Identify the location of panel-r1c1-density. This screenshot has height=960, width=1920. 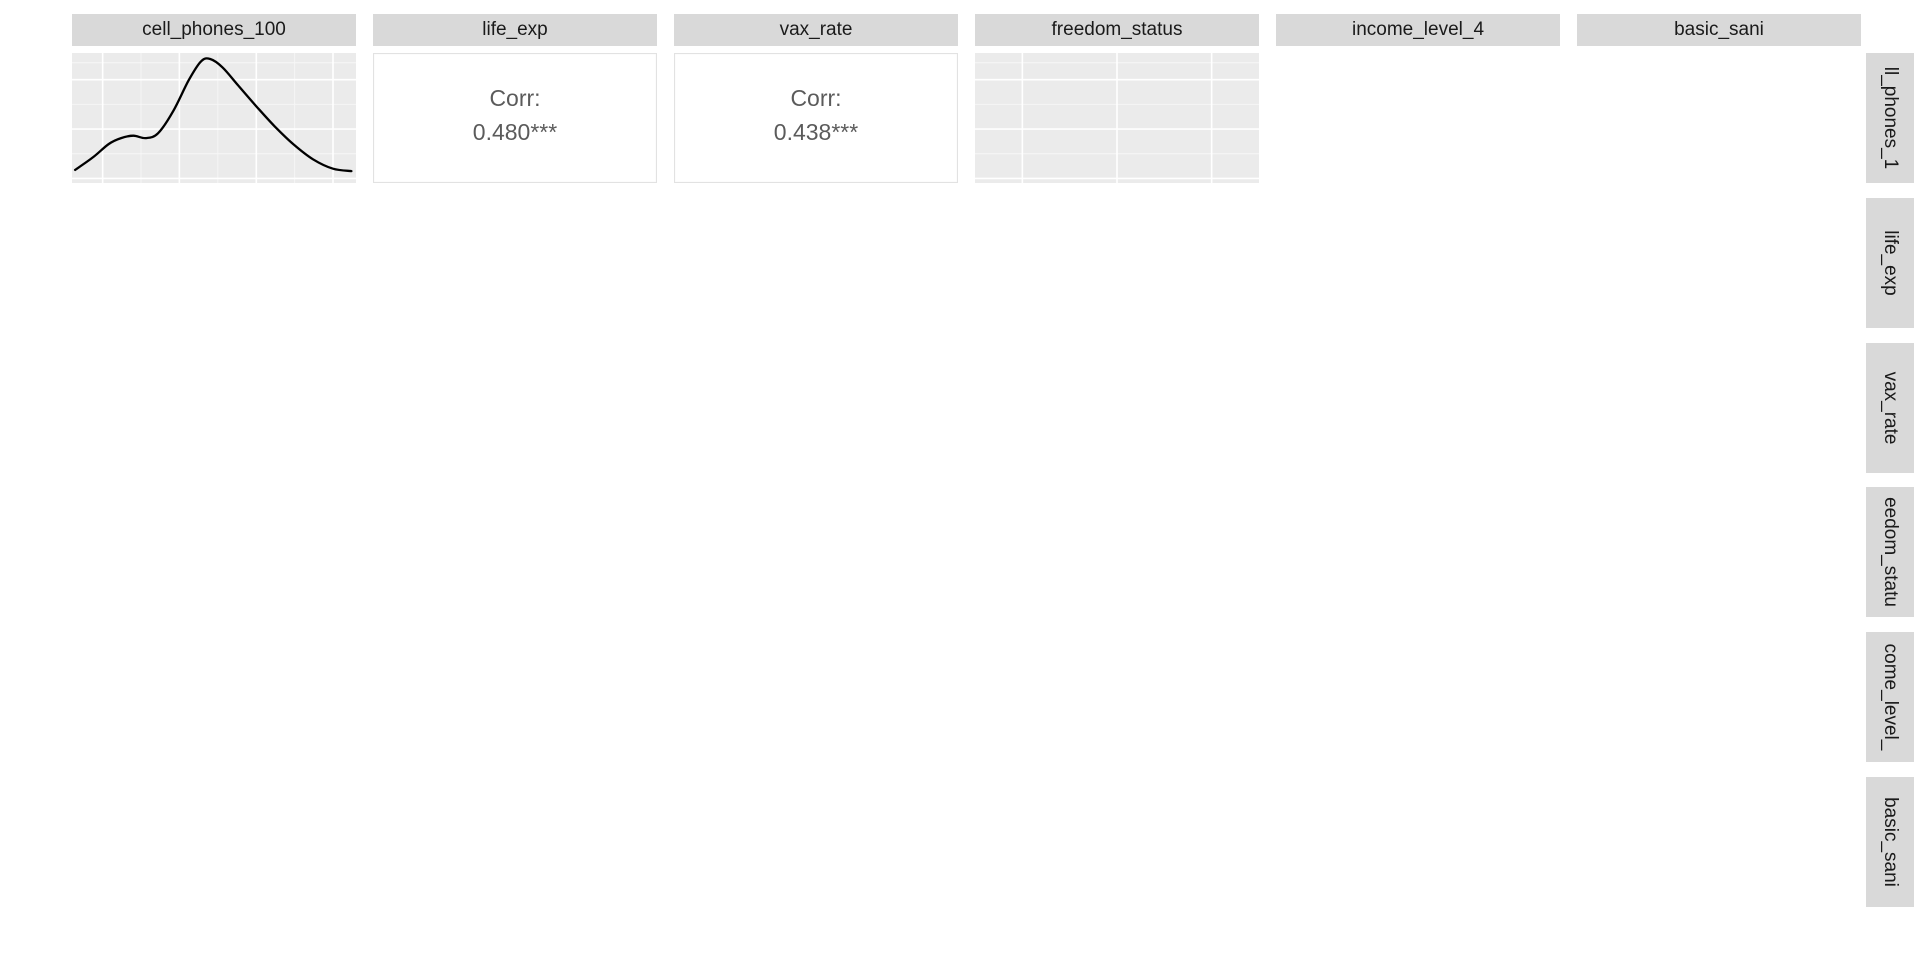
(218, 124).